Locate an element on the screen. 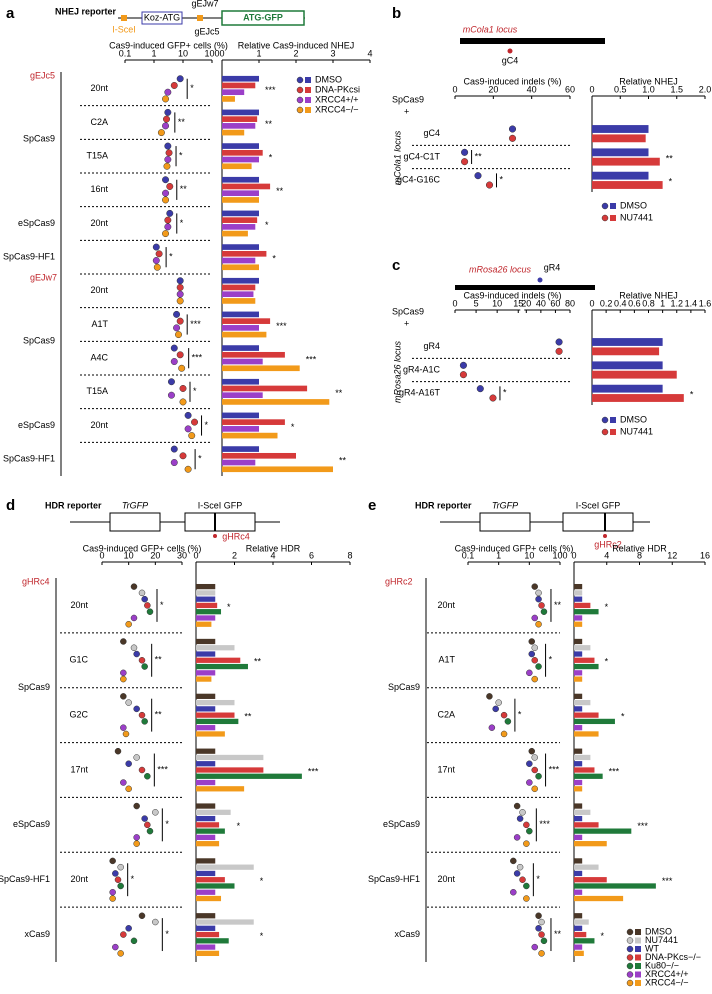 Image resolution: width=712 pixels, height=994 pixels. legend-label: Ku80−/− is located at coordinates (662, 965).